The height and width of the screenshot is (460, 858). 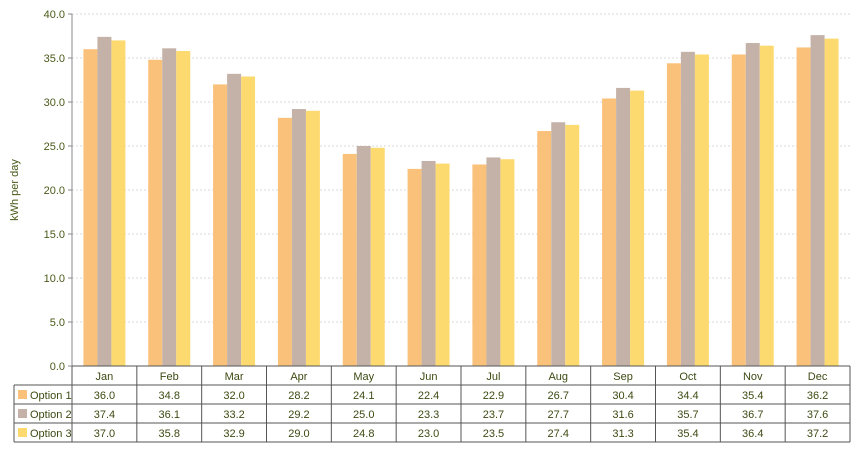 What do you see at coordinates (428, 415) in the screenshot?
I see `data-table-value: 23.3` at bounding box center [428, 415].